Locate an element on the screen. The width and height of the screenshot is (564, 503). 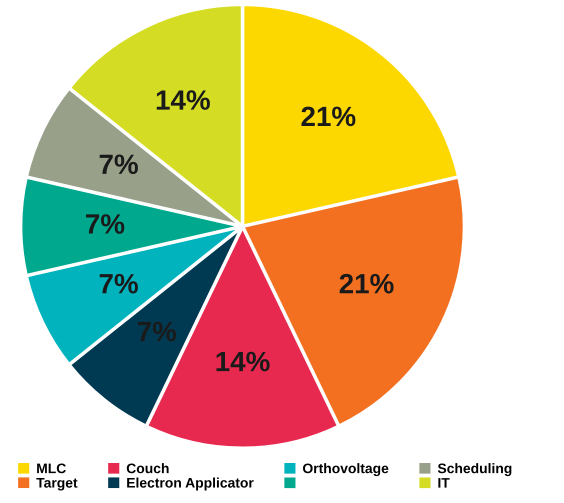
legend-label: Orthovoltage is located at coordinates (345, 469).